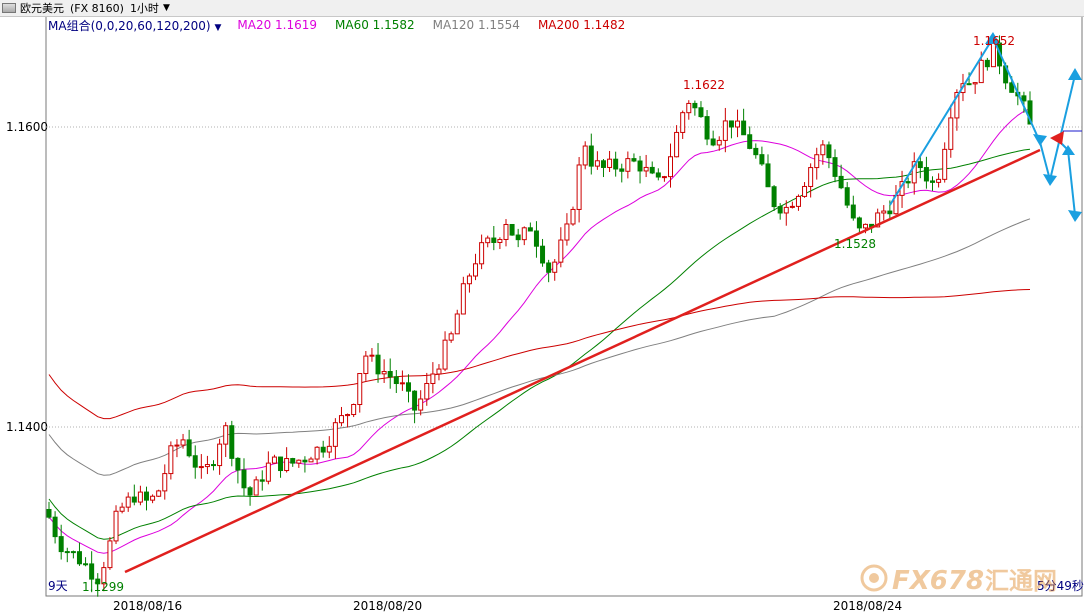 The image size is (1084, 616). Describe the element at coordinates (704, 85) in the screenshot. I see `peak-label: 1.1622` at that location.